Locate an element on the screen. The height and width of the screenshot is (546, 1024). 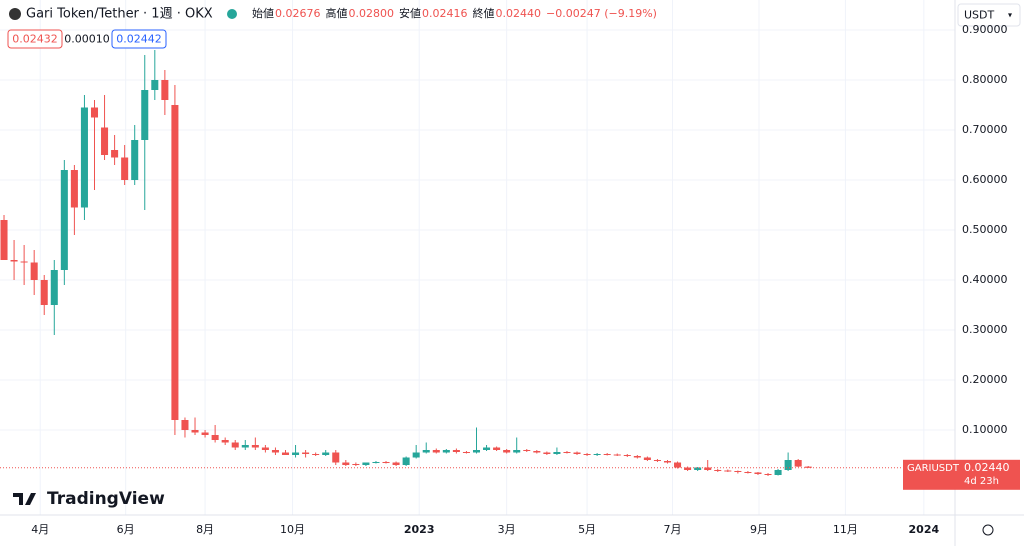
x-tick-label: 4月 is located at coordinates (40, 529).